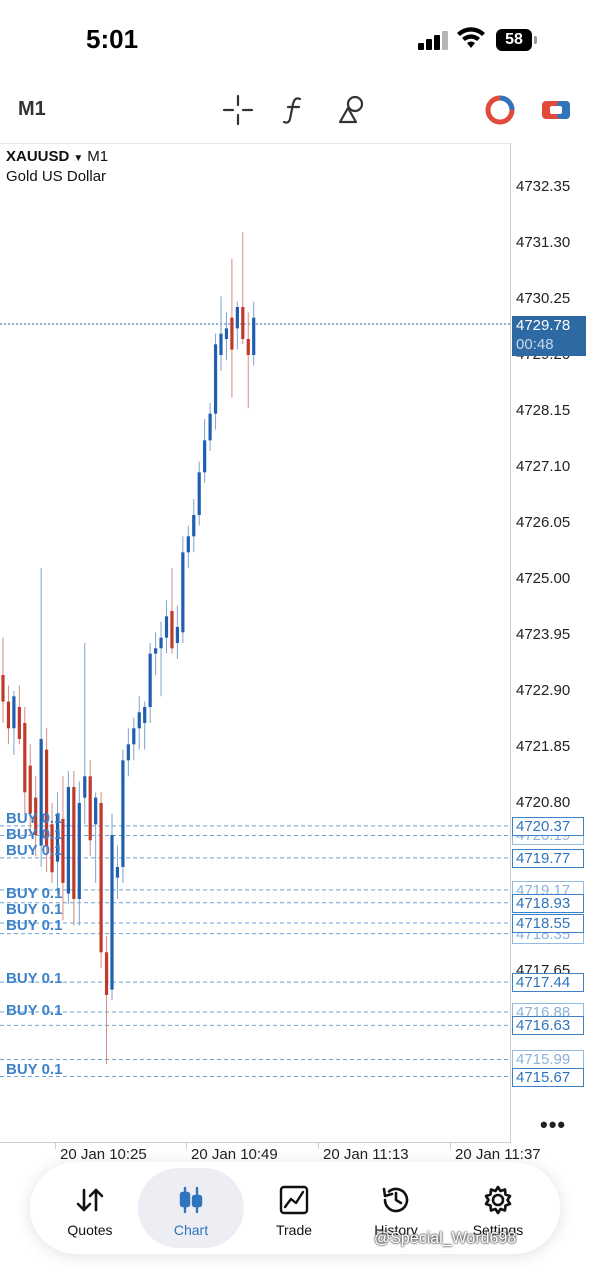  I want to click on nav-settings: Settings, so click(498, 1208).